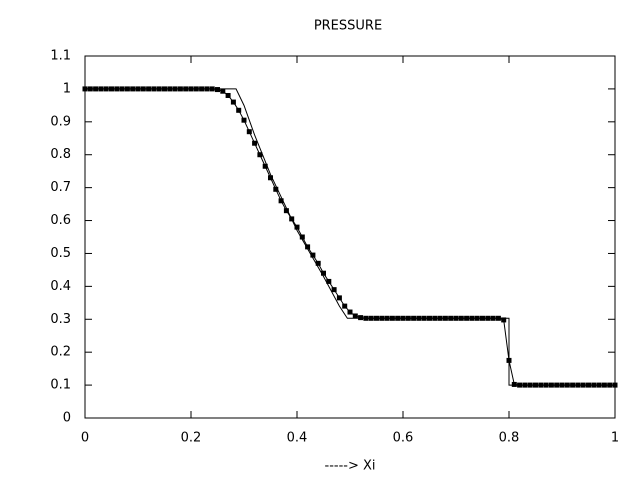 Image resolution: width=640 pixels, height=480 pixels. I want to click on x-tick-label: 0.2, so click(191, 438).